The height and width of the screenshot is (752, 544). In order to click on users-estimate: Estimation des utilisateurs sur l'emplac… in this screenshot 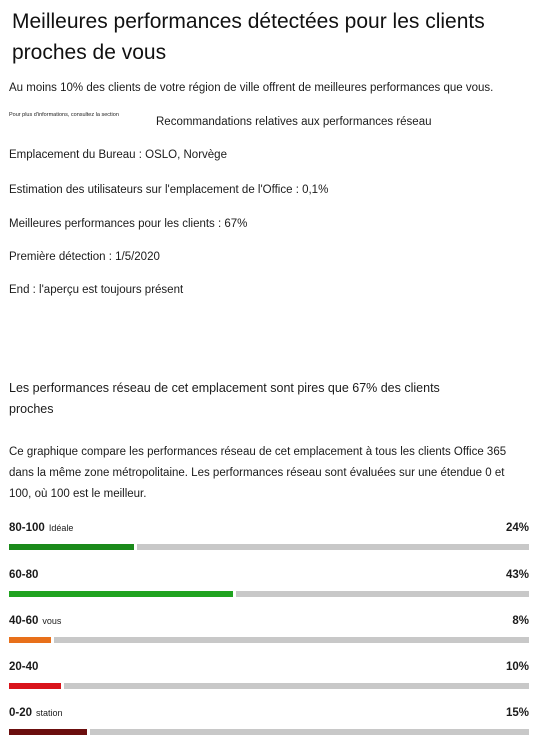, I will do `click(169, 190)`.